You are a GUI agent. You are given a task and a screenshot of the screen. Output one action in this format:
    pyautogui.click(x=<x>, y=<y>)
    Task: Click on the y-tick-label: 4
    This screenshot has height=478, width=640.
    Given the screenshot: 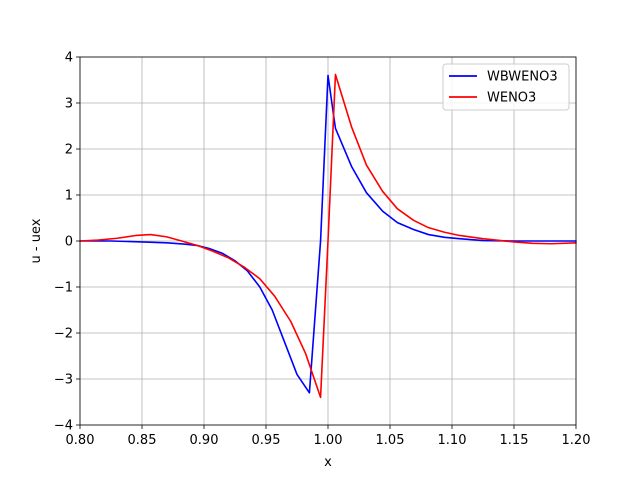 What is the action you would take?
    pyautogui.click(x=69, y=58)
    